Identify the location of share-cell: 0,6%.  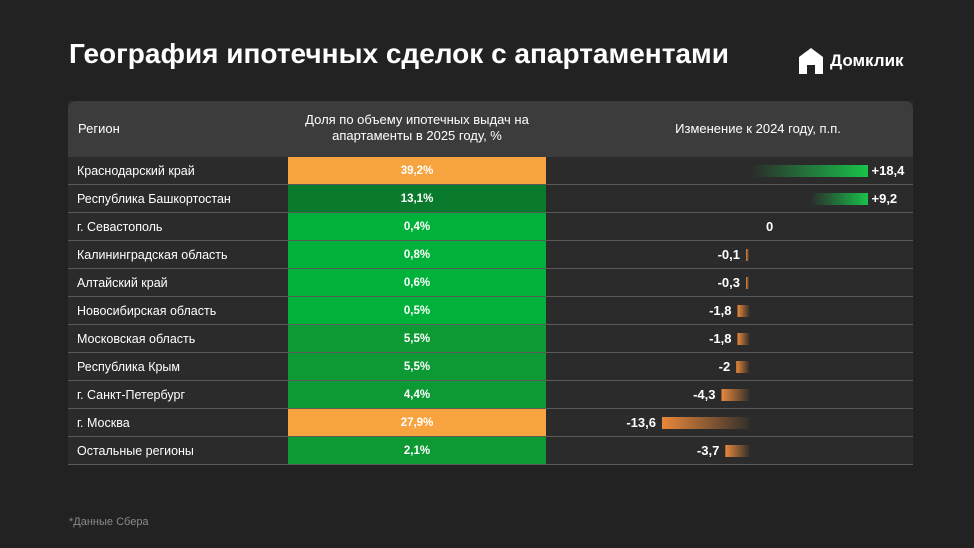
(417, 282).